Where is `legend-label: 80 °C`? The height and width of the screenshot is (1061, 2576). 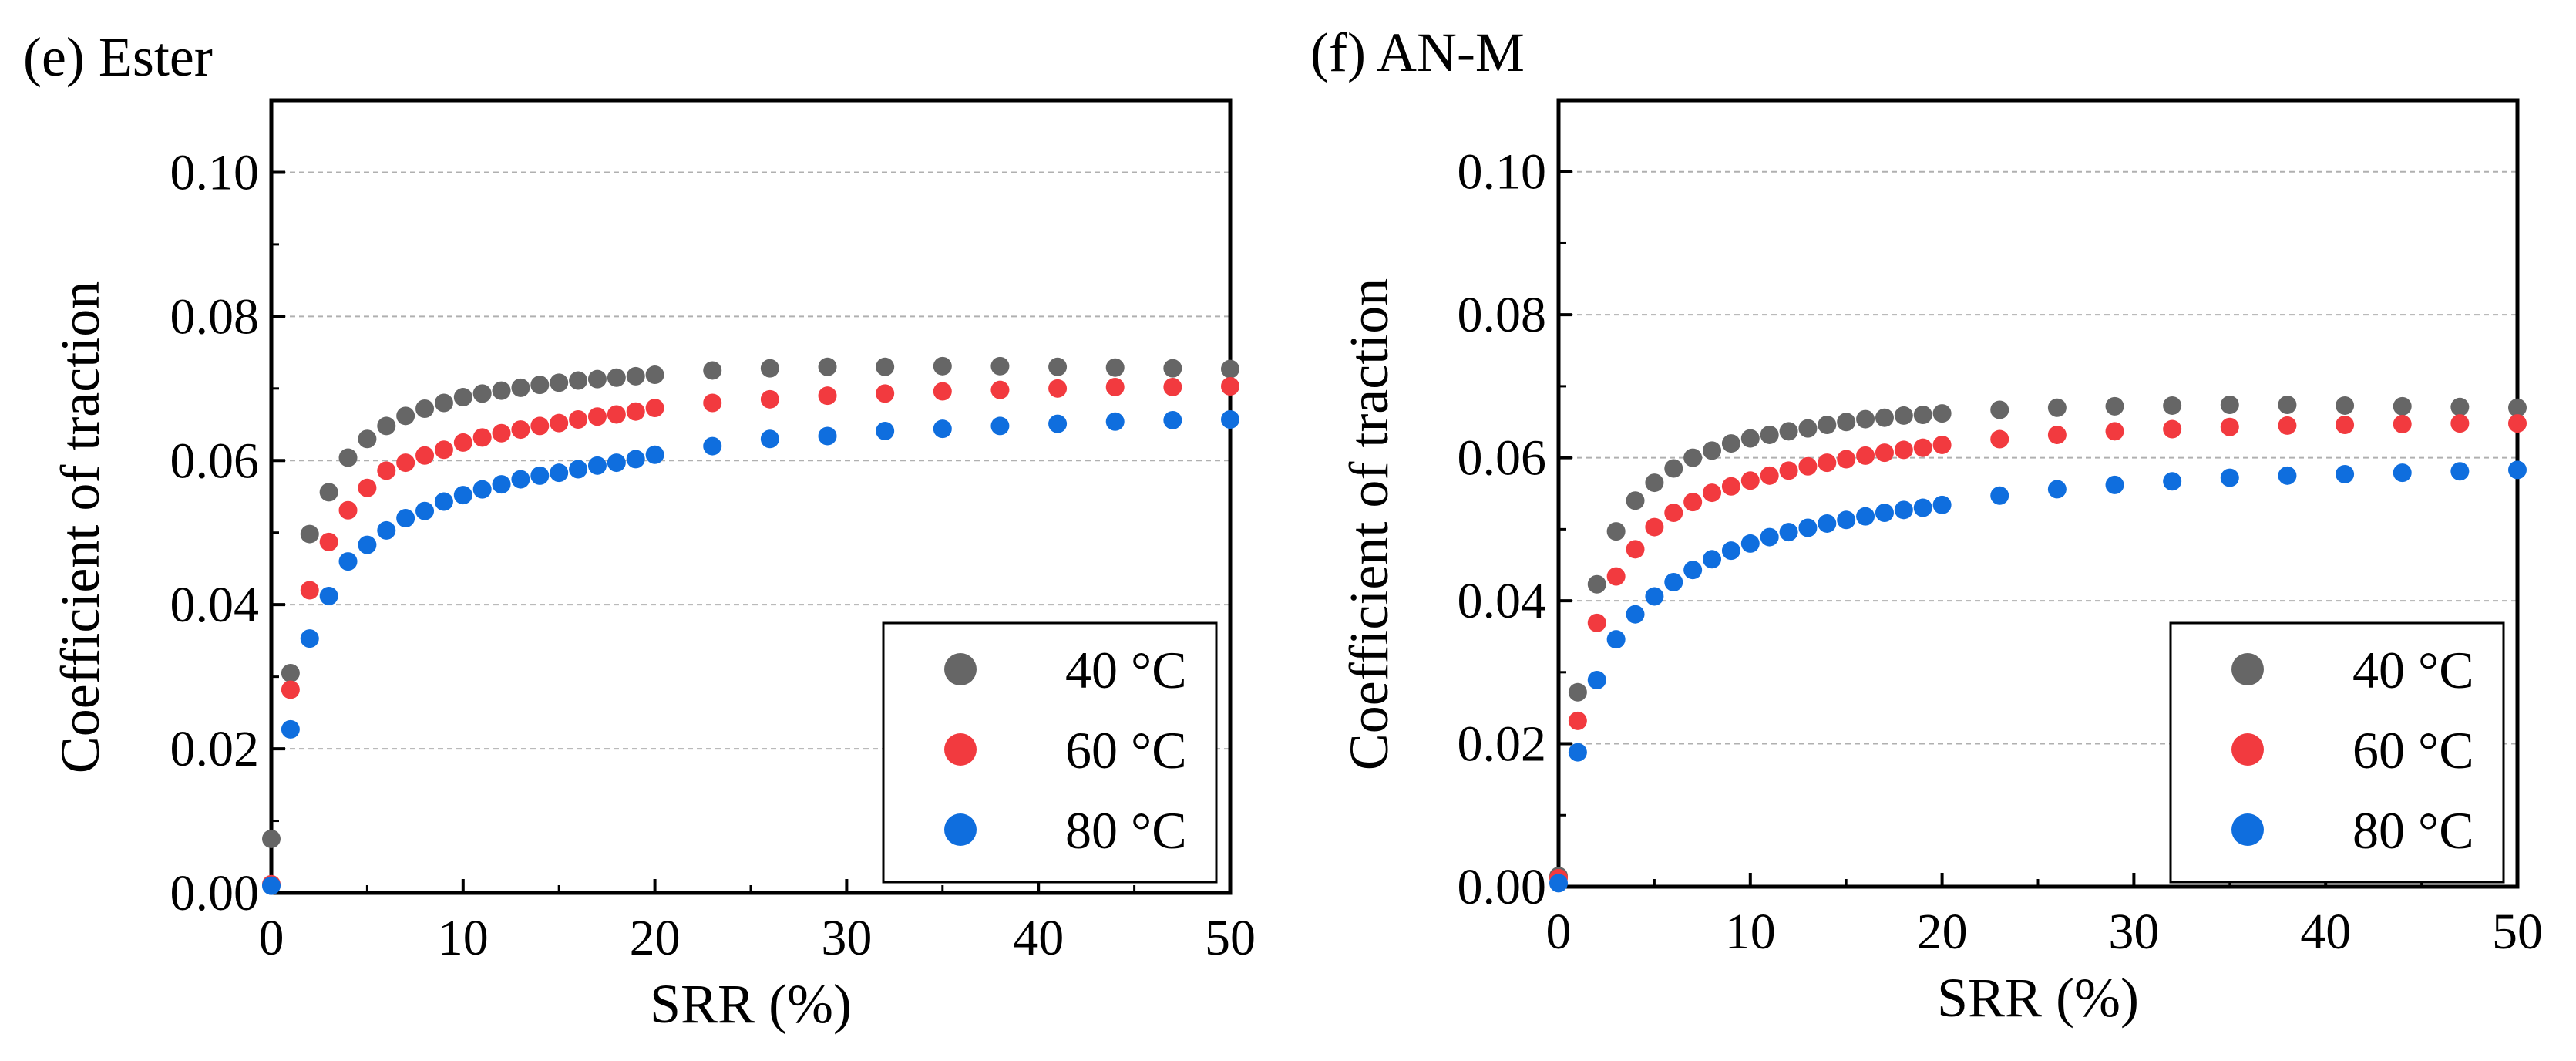 legend-label: 80 °C is located at coordinates (1126, 830).